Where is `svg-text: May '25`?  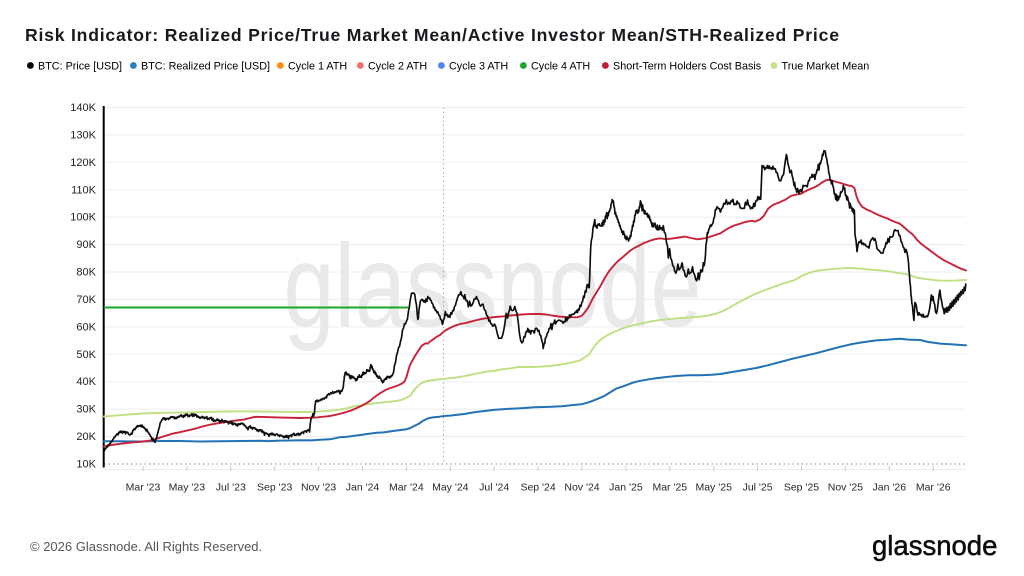
svg-text: May '25 is located at coordinates (713, 488).